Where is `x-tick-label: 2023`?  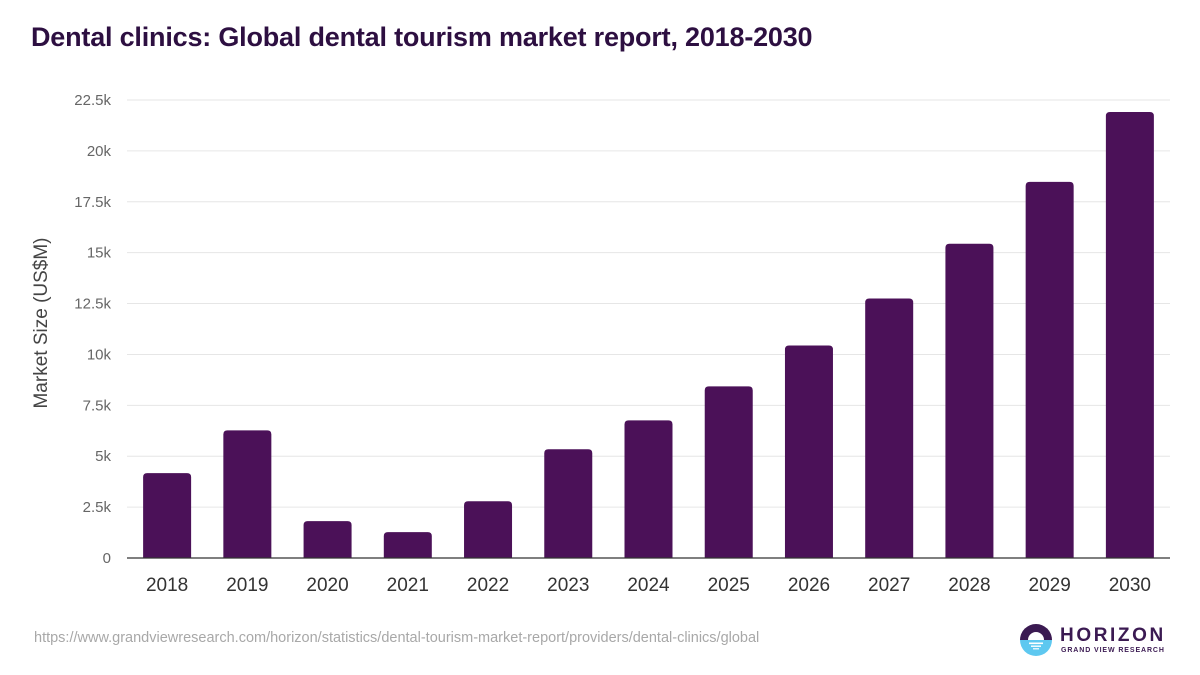
x-tick-label: 2023 is located at coordinates (568, 585).